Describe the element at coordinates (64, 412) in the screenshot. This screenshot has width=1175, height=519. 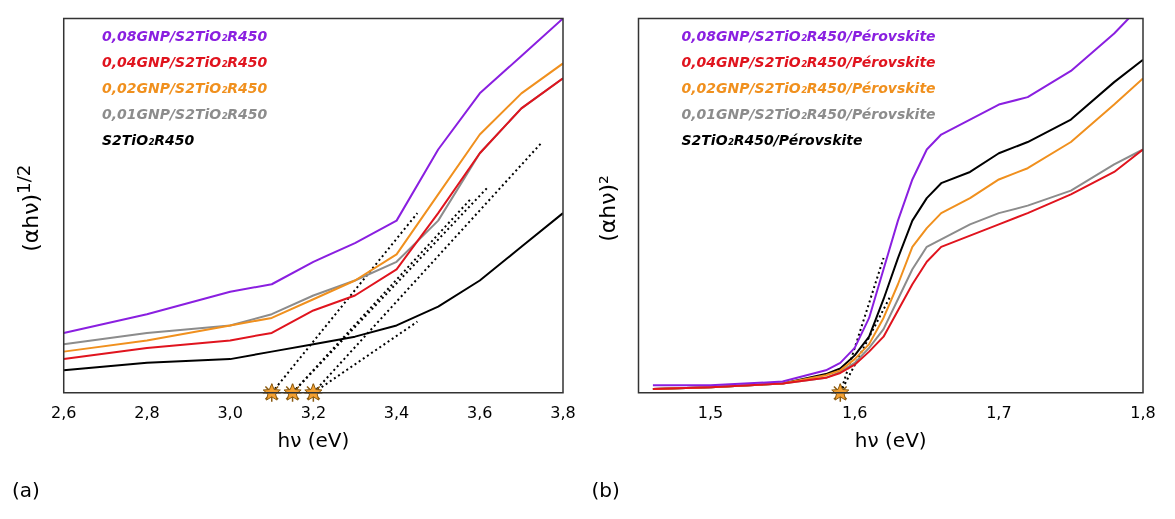
I see `x-tick-label: 2,6` at that location.